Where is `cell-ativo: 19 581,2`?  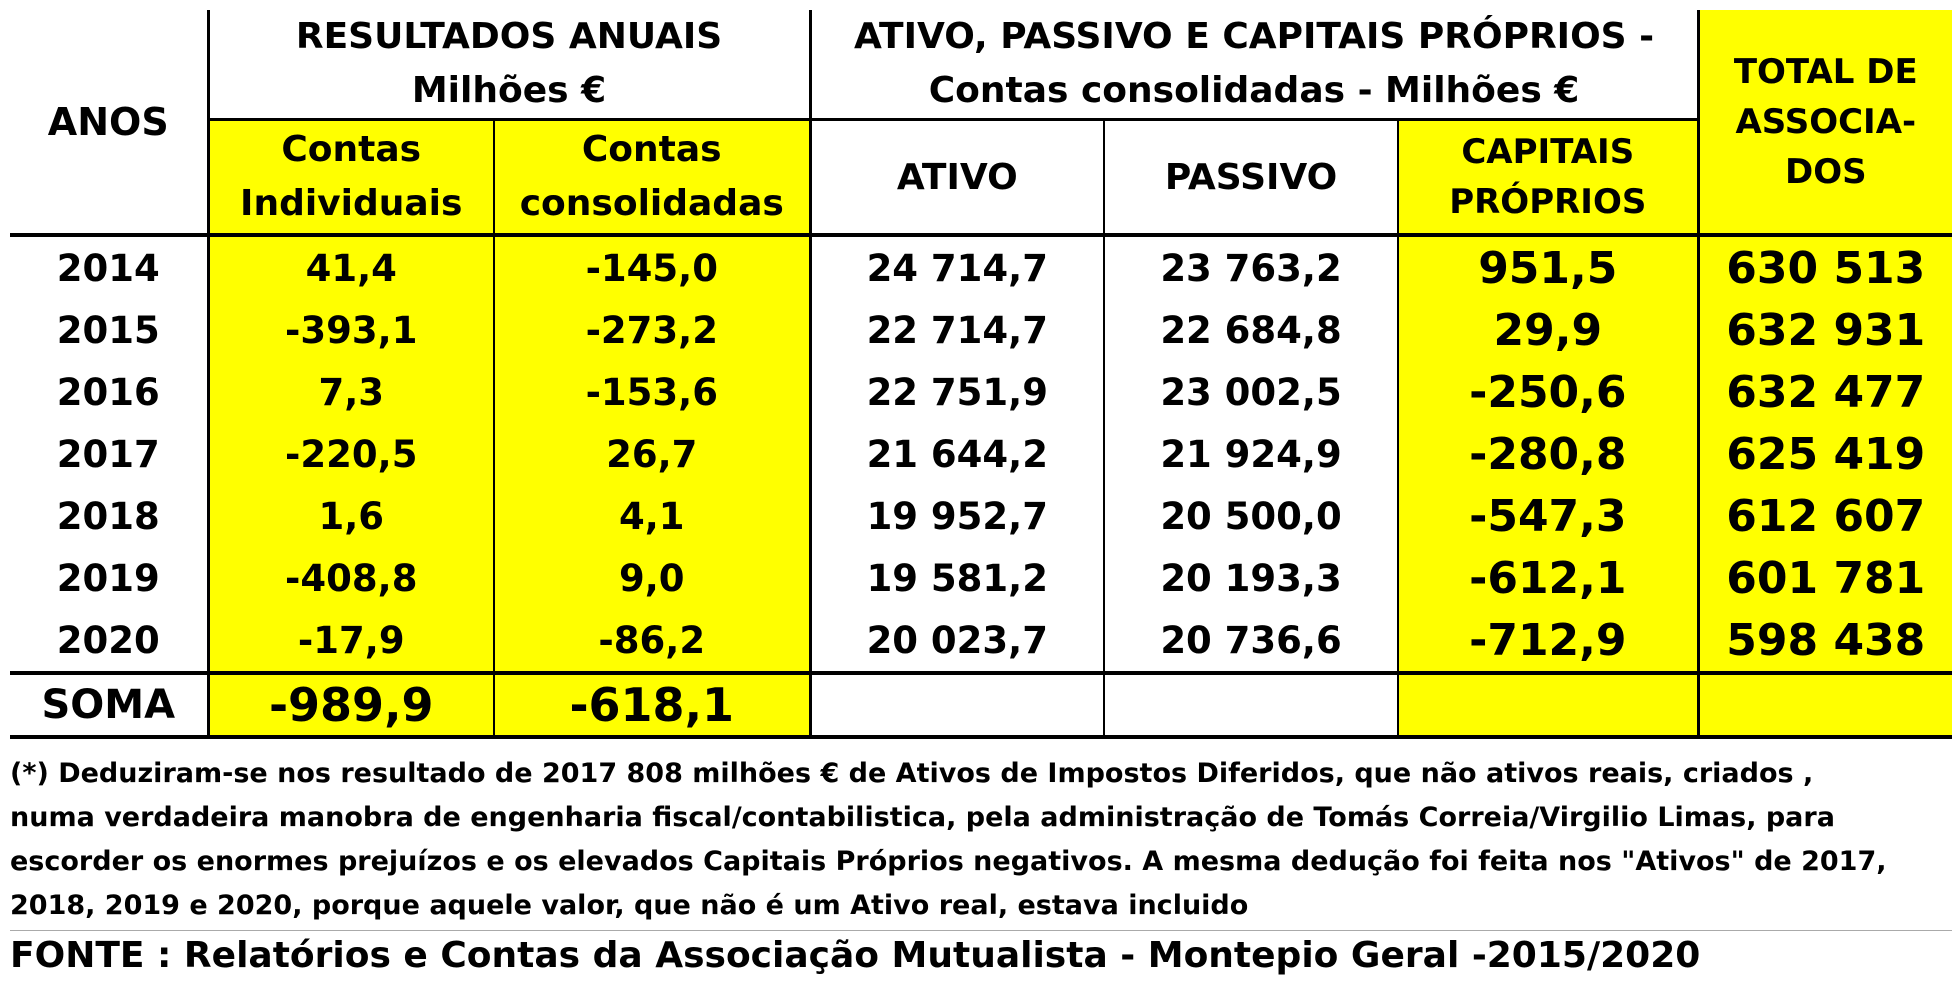
cell-ativo: 19 581,2 is located at coordinates (957, 578).